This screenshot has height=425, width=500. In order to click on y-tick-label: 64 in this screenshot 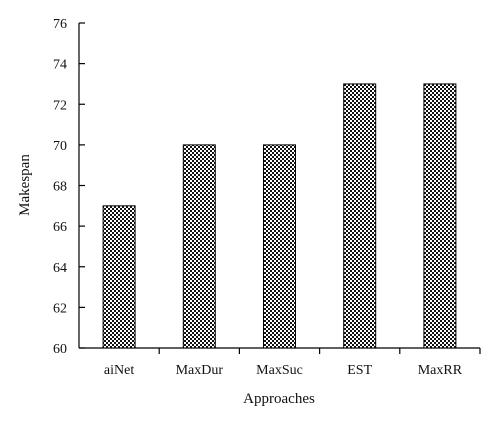, I will do `click(60, 268)`.